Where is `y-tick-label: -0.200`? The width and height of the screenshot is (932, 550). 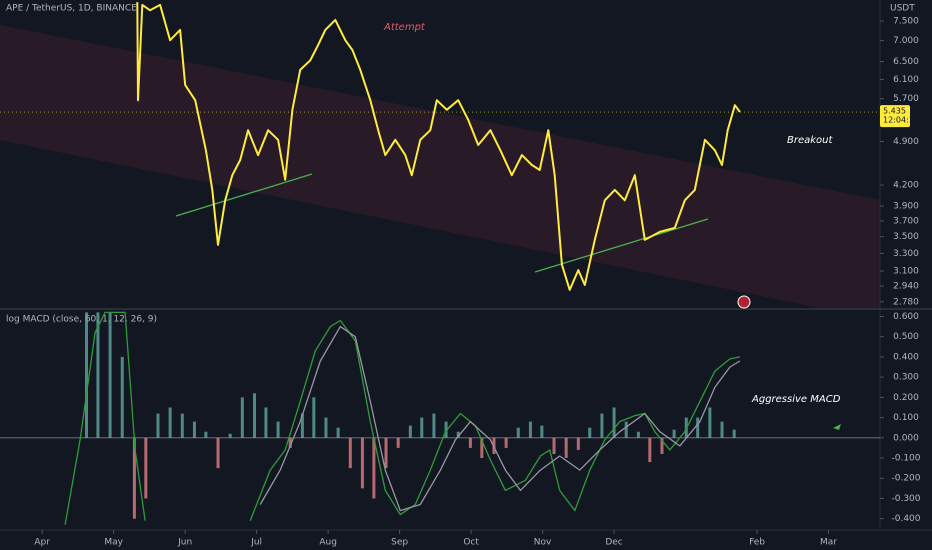
y-tick-label: -0.200 is located at coordinates (905, 479).